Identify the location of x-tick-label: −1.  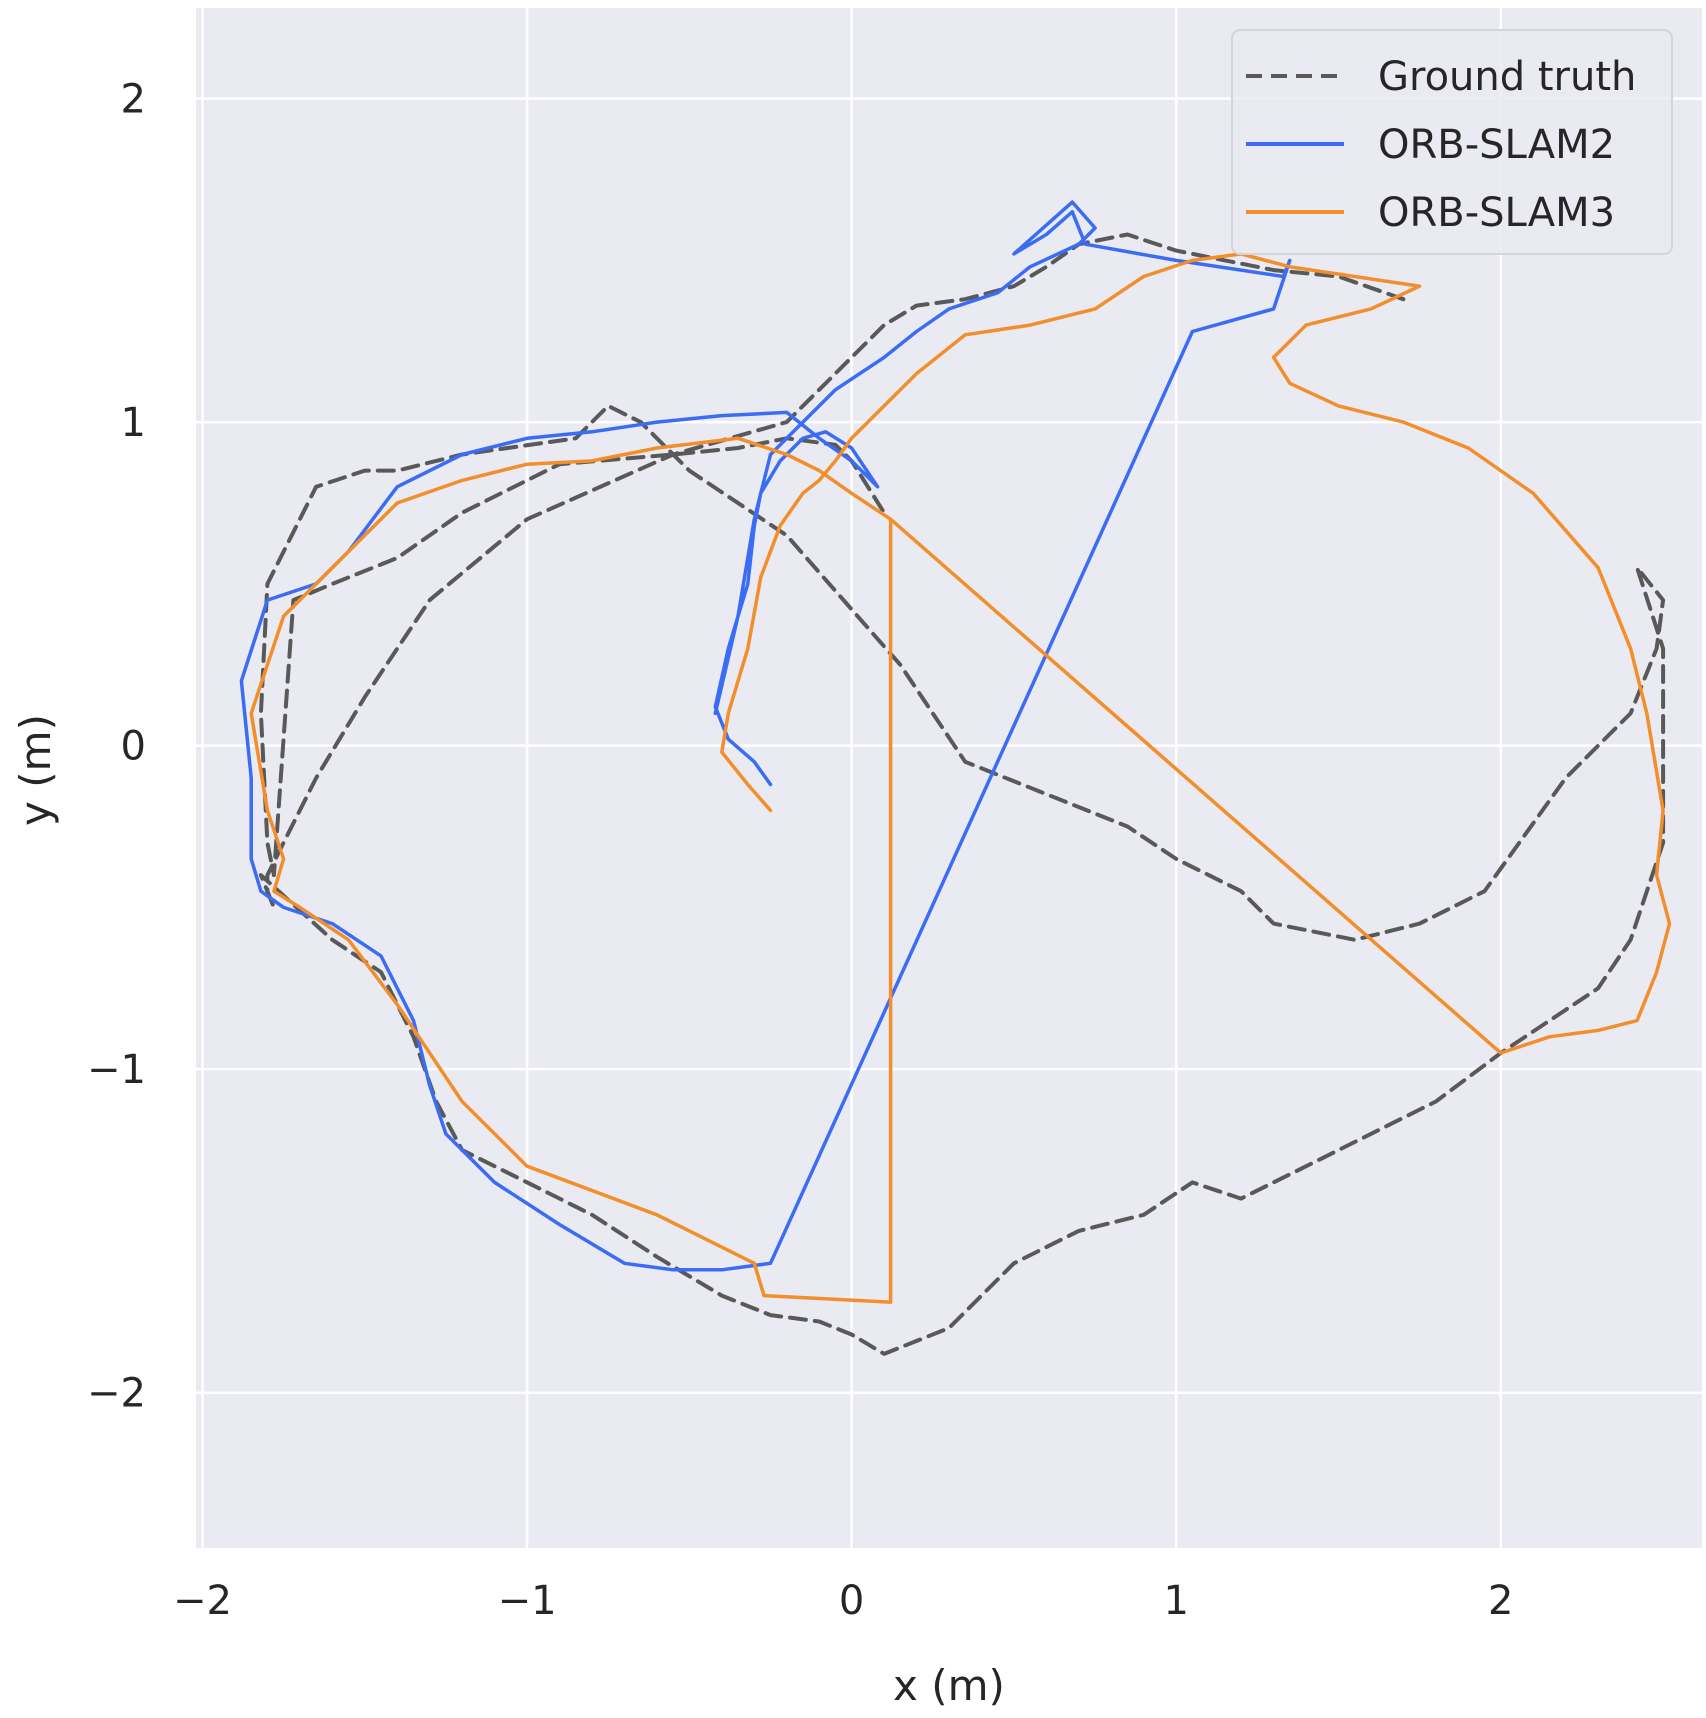
(527, 1601).